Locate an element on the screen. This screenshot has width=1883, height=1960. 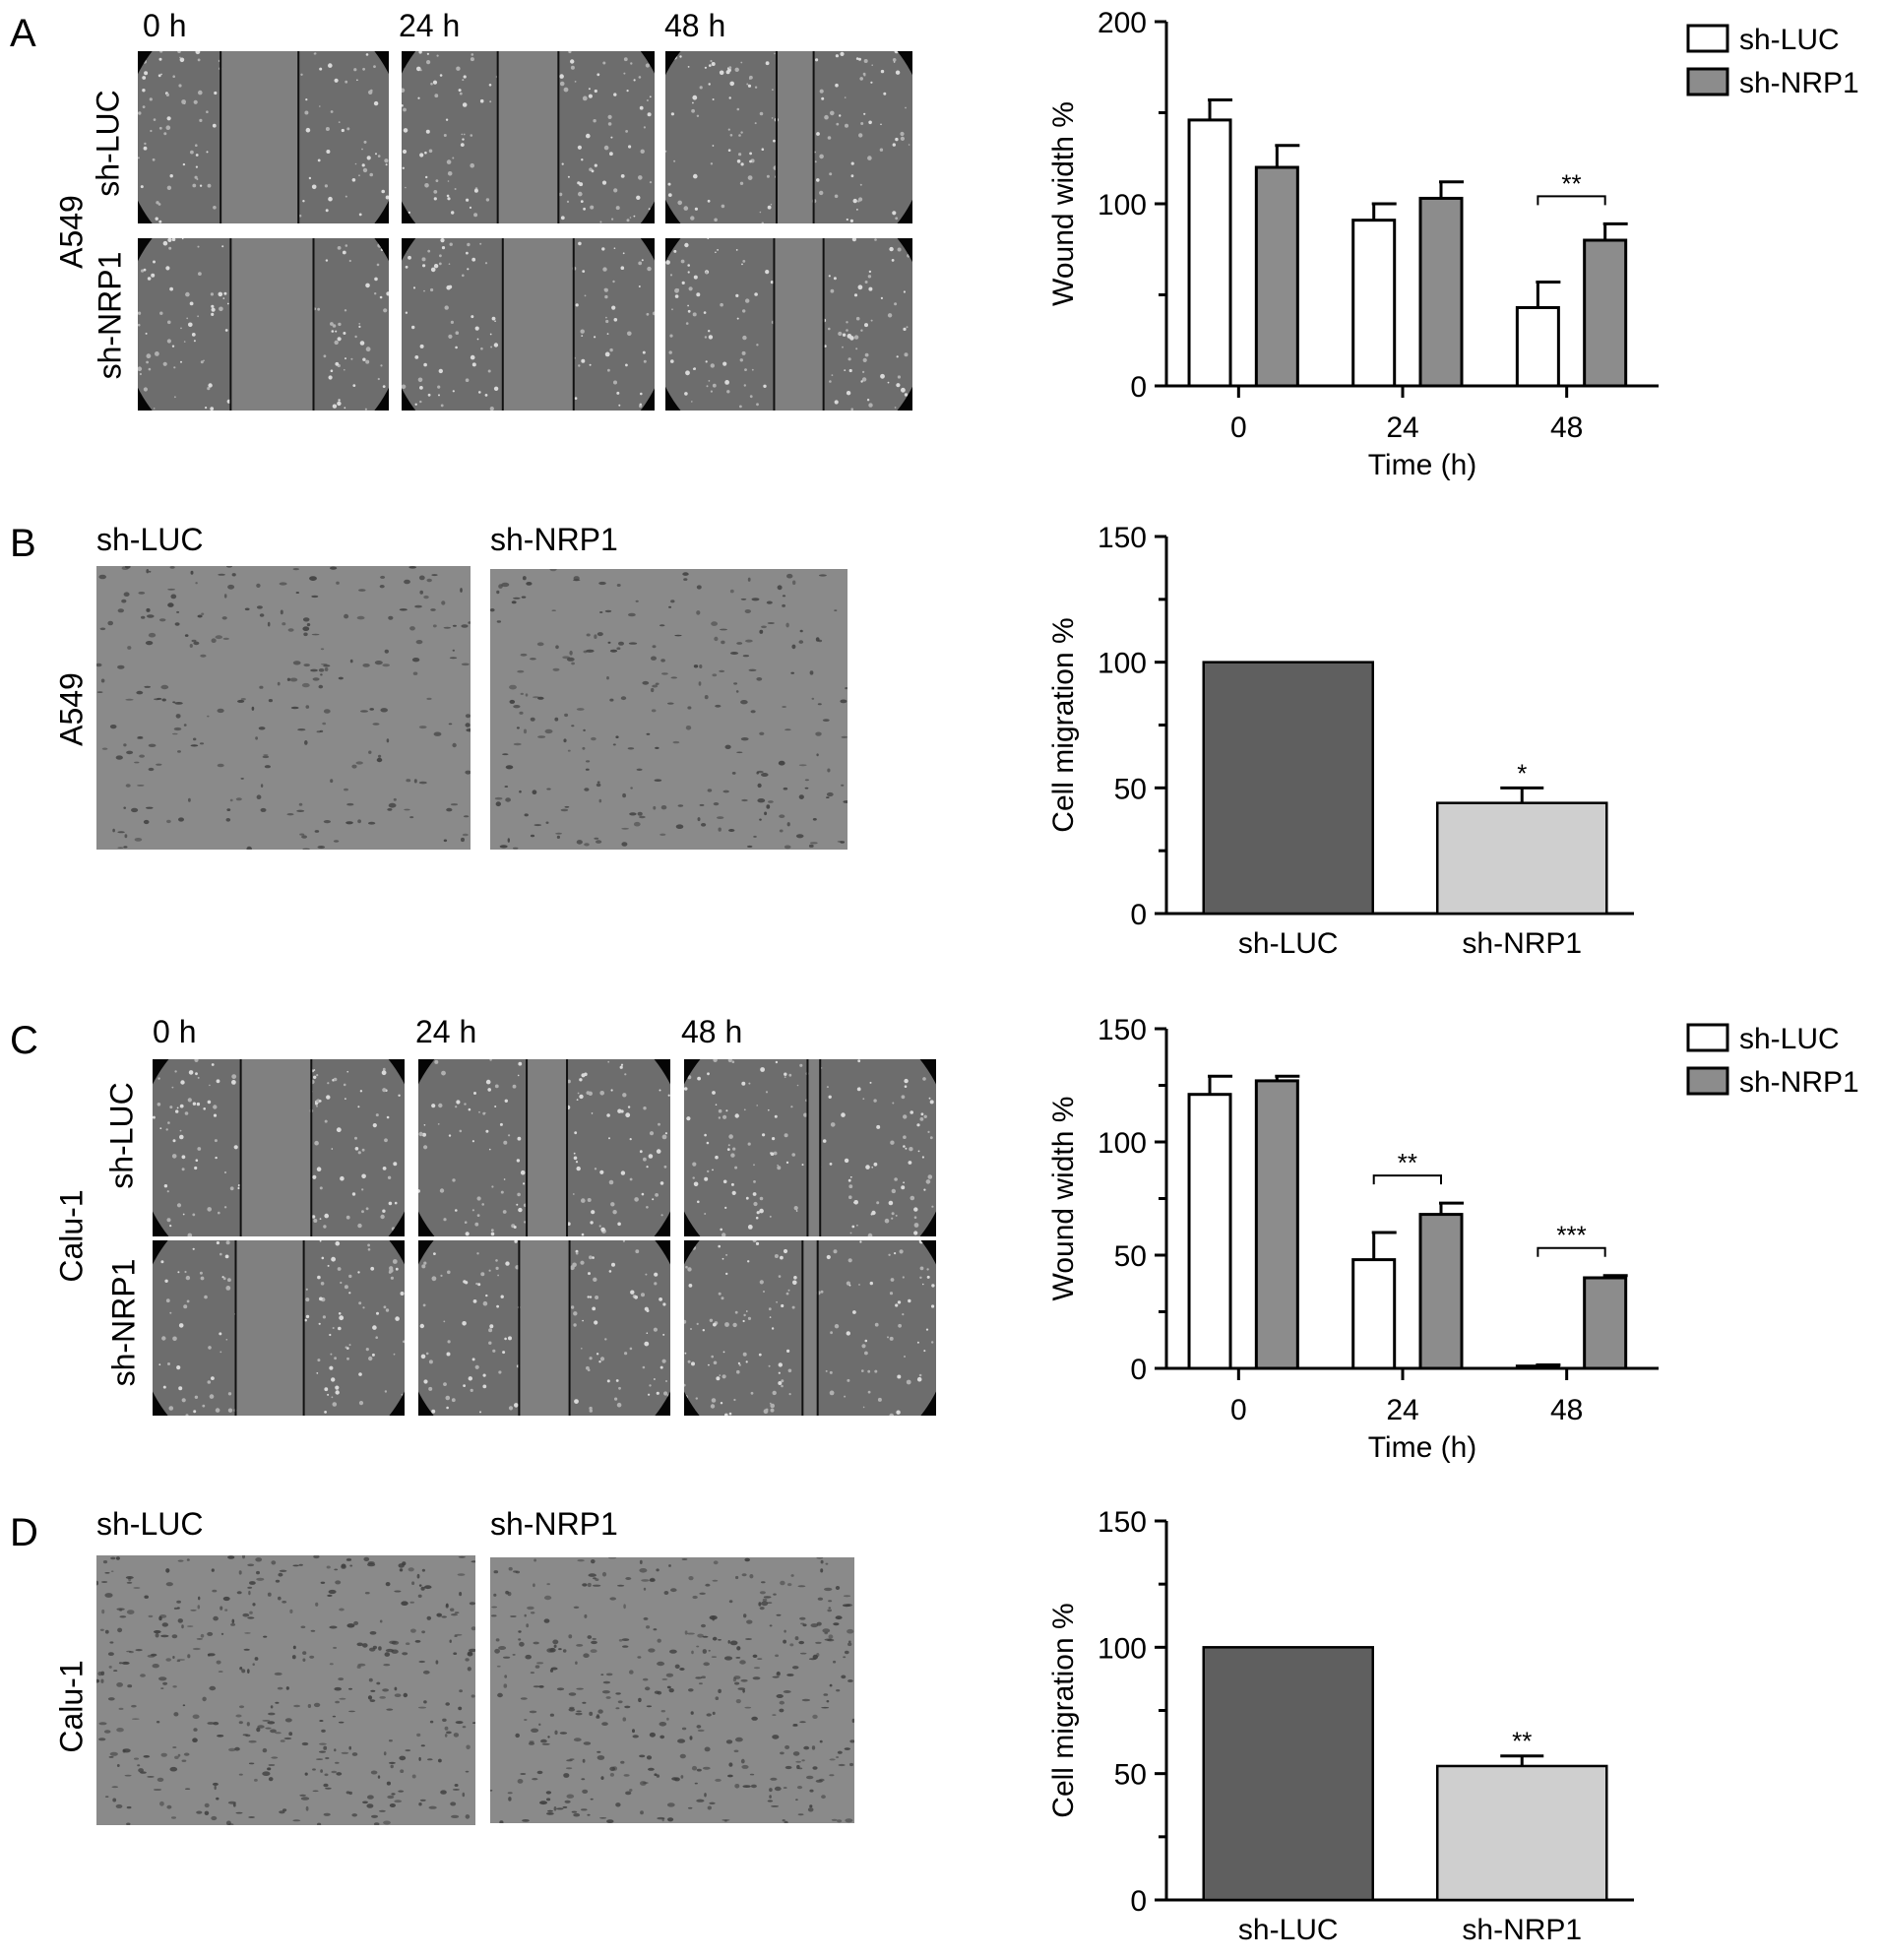
legend-swatch-c-sh-luc is located at coordinates (1707, 1037).